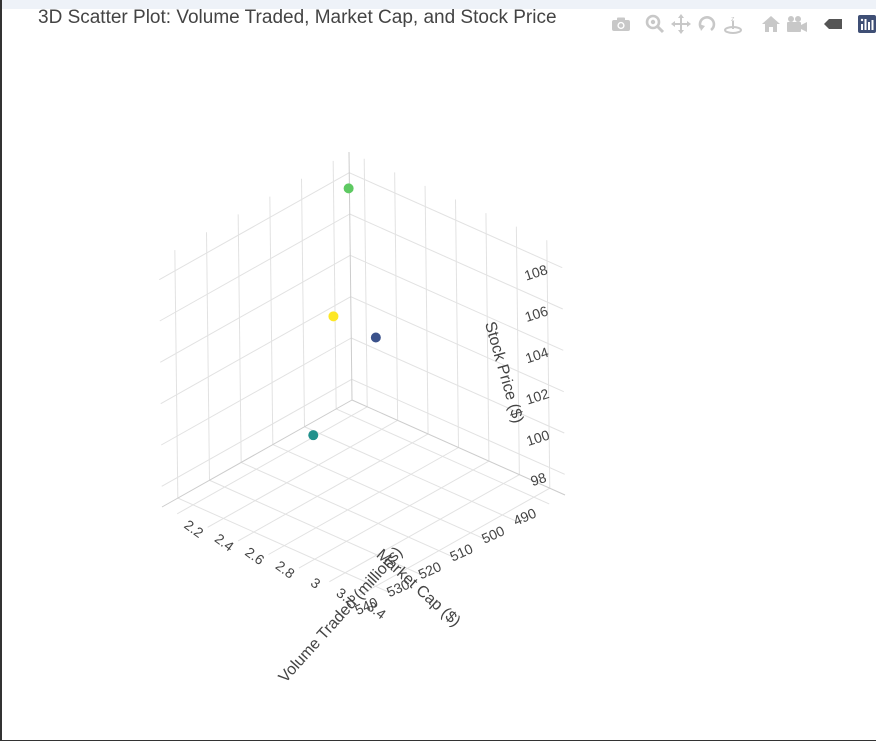 This screenshot has height=741, width=876. I want to click on z-tick-label: 104, so click(536, 355).